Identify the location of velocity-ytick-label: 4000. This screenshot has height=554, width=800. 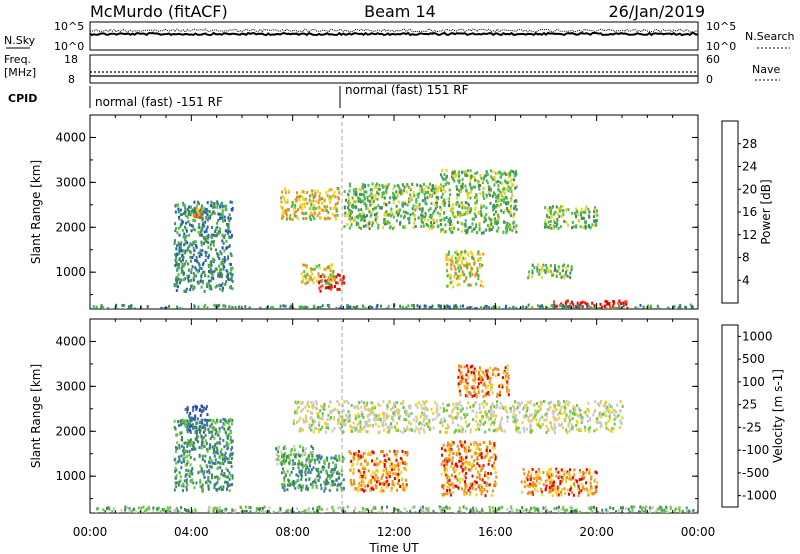
(70, 341).